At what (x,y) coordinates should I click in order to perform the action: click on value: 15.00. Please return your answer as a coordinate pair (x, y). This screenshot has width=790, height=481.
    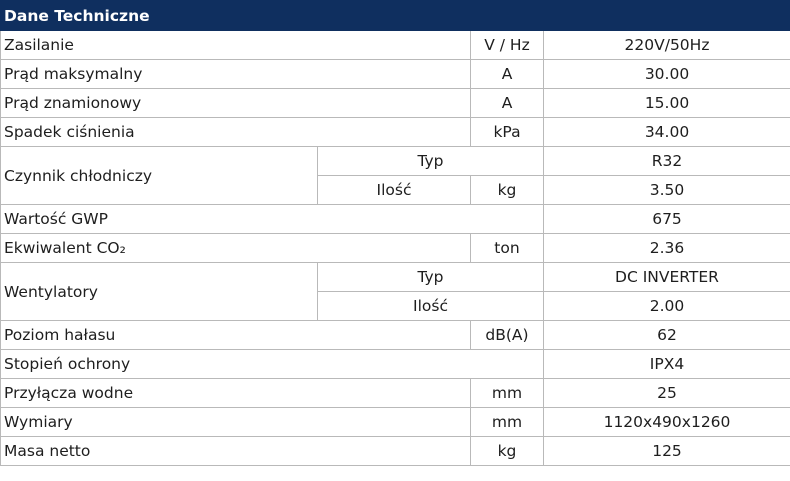
    Looking at the image, I should click on (666, 103).